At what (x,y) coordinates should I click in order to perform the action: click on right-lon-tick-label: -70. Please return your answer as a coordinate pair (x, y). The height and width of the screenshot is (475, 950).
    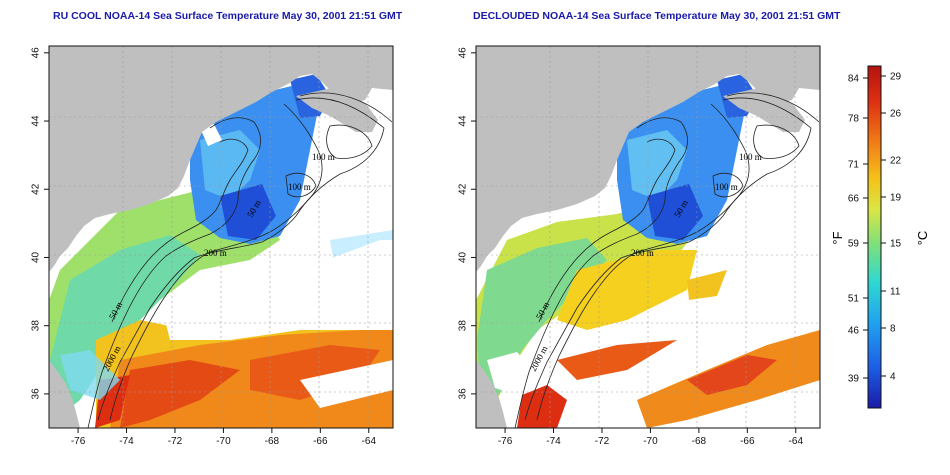
    Looking at the image, I should click on (650, 441).